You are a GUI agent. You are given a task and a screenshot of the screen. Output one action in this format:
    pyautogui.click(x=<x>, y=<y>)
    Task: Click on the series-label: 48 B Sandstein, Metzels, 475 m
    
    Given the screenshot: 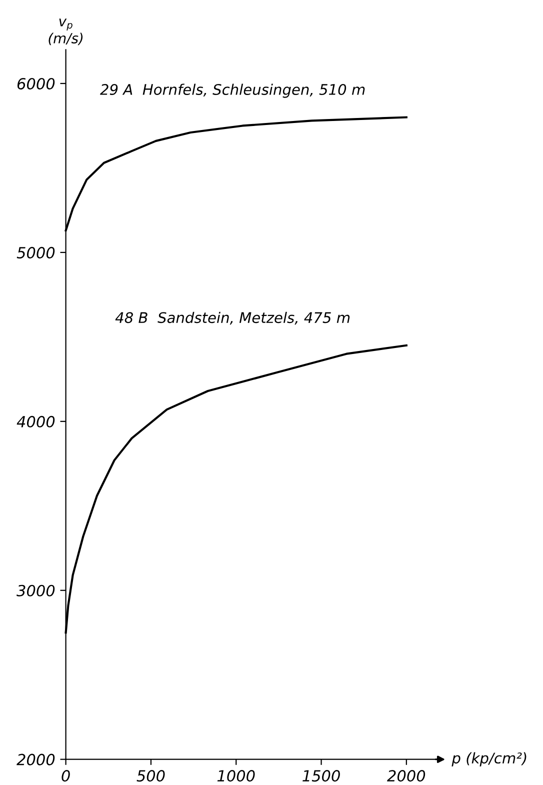 What is the action you would take?
    pyautogui.click(x=232, y=318)
    